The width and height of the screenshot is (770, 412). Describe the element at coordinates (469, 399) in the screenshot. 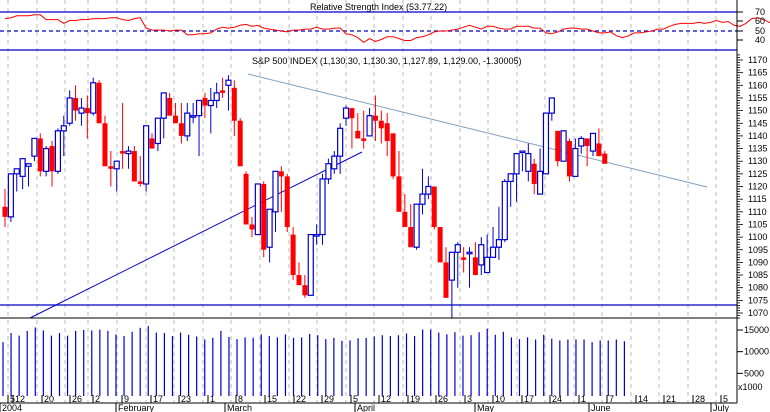

I see `day-tick-label: 3` at that location.